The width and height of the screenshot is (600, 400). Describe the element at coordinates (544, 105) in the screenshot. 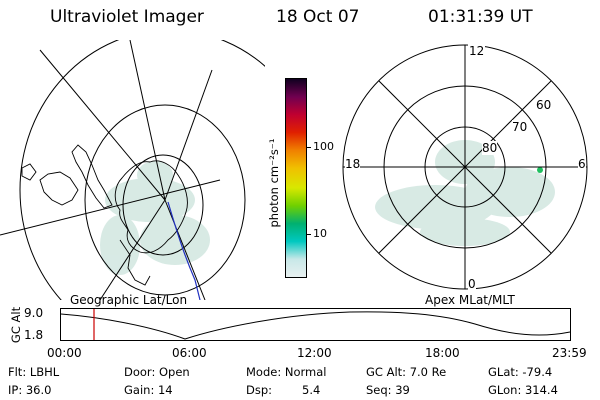

I see `mlat-label-60: 60` at that location.